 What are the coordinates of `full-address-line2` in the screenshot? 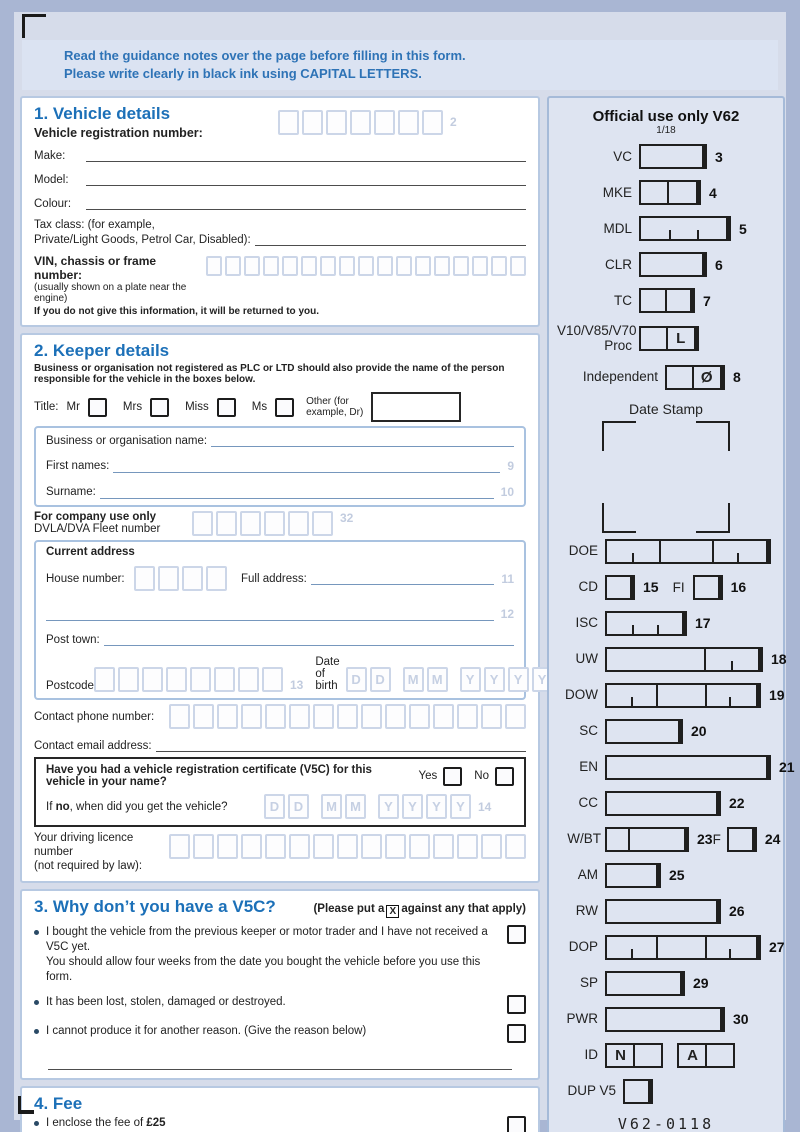 It's located at (270, 614).